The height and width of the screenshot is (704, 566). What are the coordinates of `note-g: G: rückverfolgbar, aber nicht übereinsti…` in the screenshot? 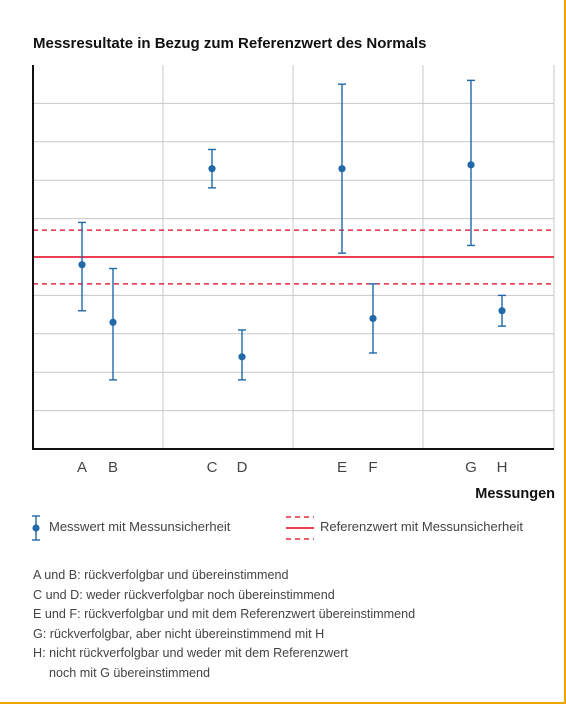 It's located at (224, 635).